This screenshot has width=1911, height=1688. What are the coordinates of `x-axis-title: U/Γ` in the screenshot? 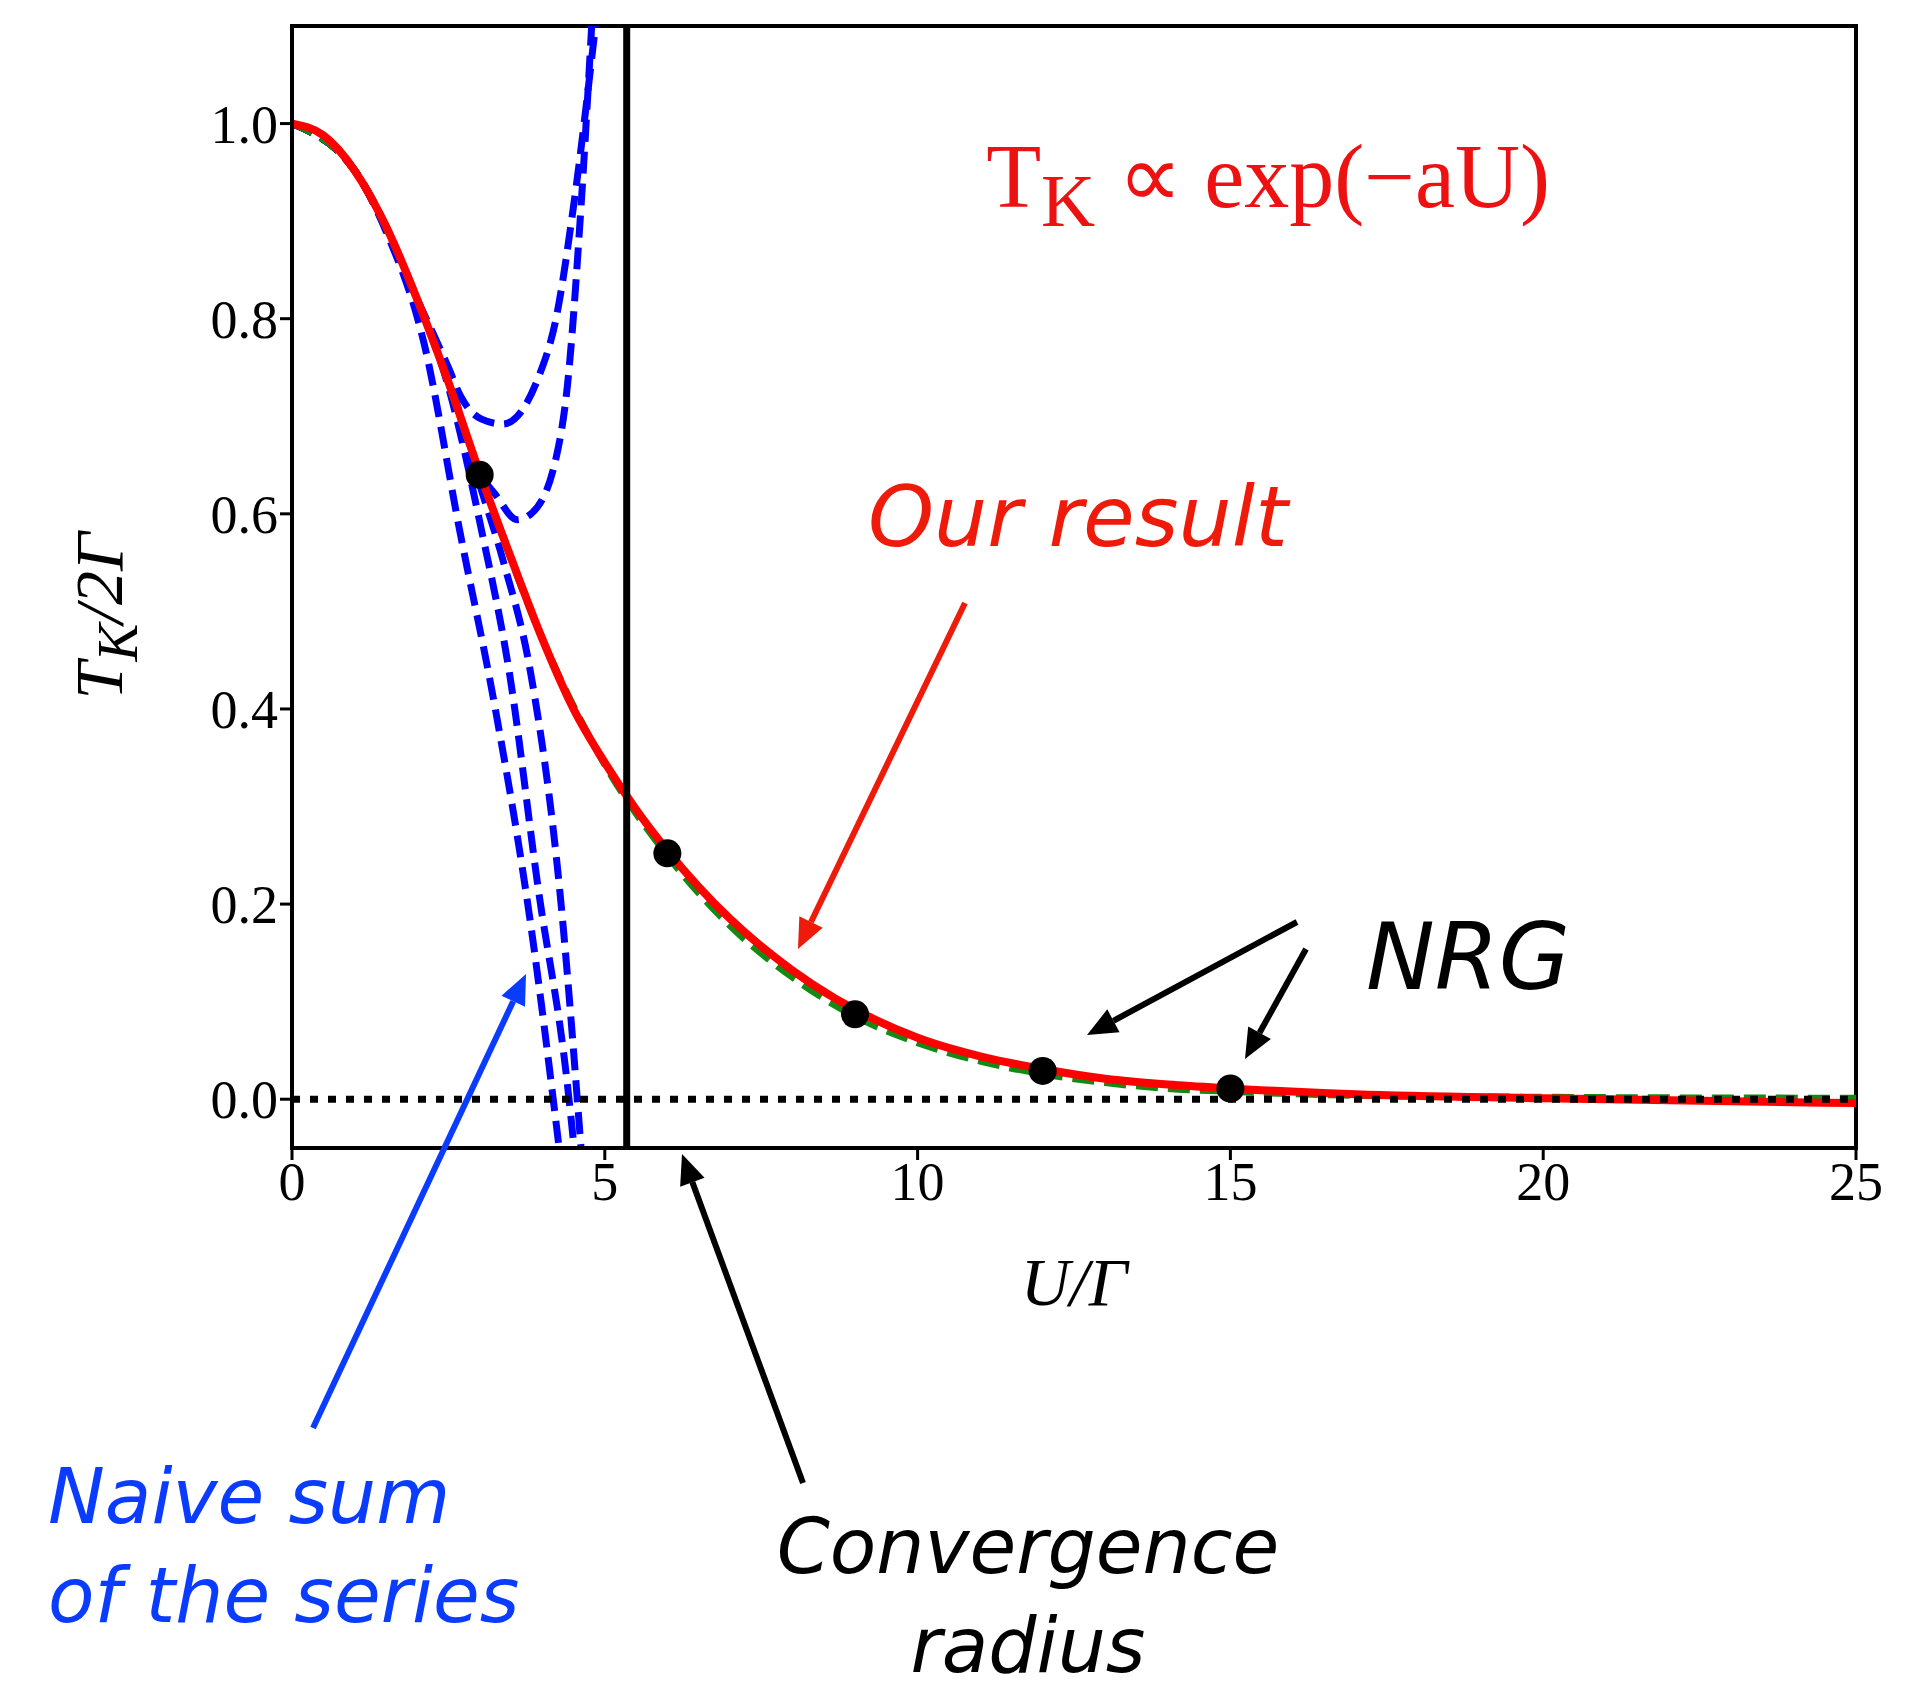 It's located at (1075, 1282).